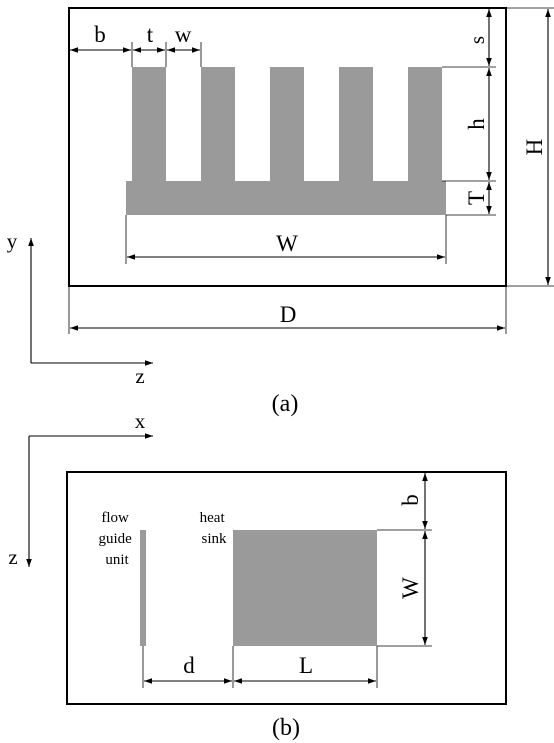  Describe the element at coordinates (477, 40) in the screenshot. I see `dimension-label-s: s` at that location.